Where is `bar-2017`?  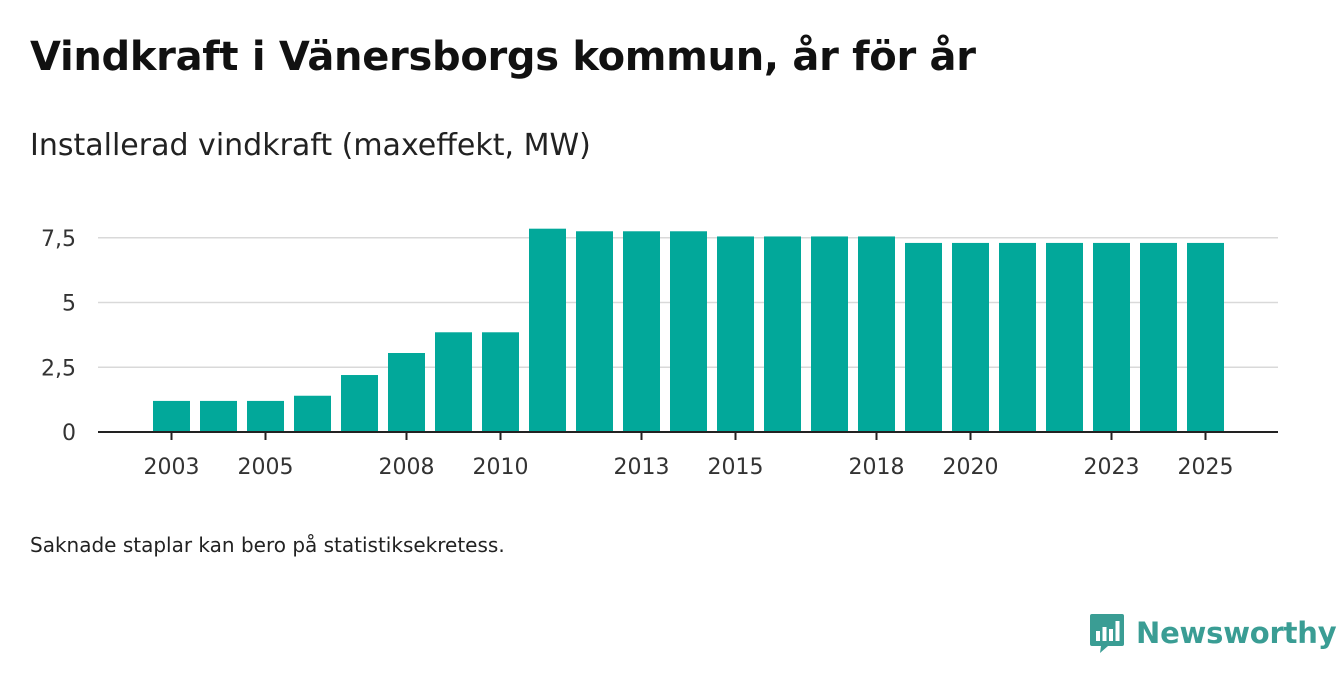 bar-2017 is located at coordinates (829, 334).